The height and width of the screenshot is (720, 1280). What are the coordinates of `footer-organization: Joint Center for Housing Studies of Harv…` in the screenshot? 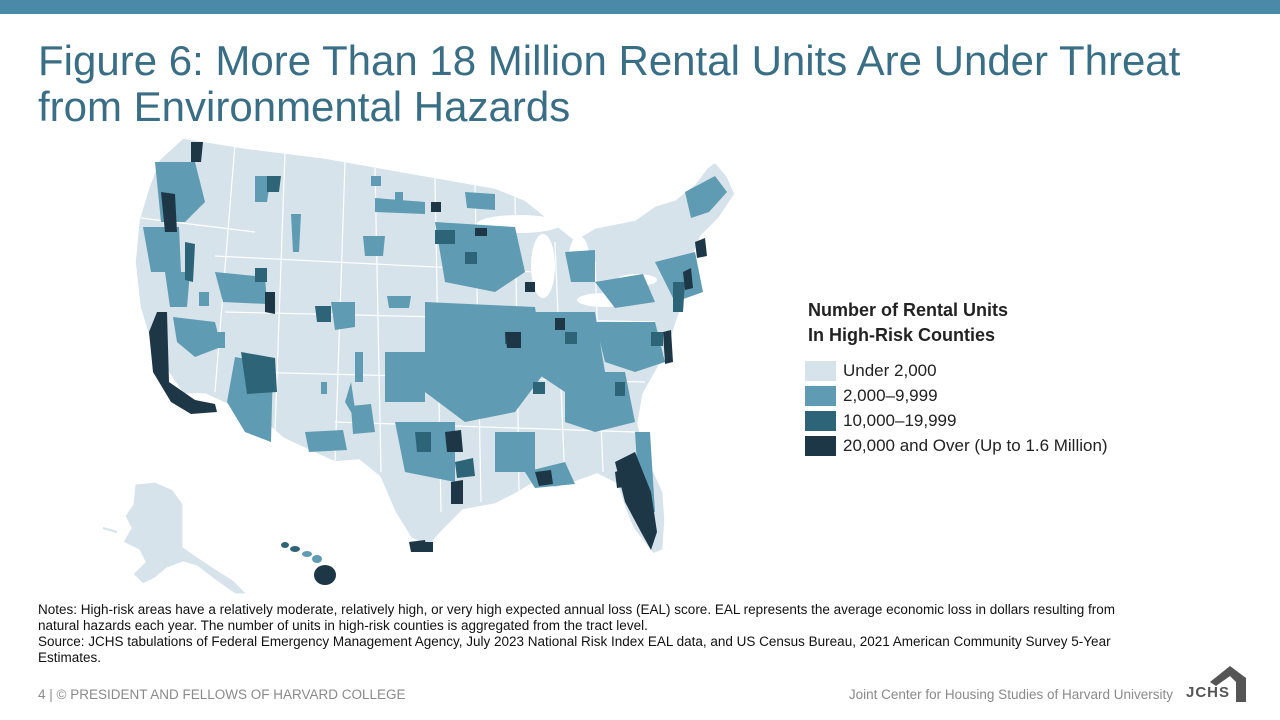 It's located at (1010, 694).